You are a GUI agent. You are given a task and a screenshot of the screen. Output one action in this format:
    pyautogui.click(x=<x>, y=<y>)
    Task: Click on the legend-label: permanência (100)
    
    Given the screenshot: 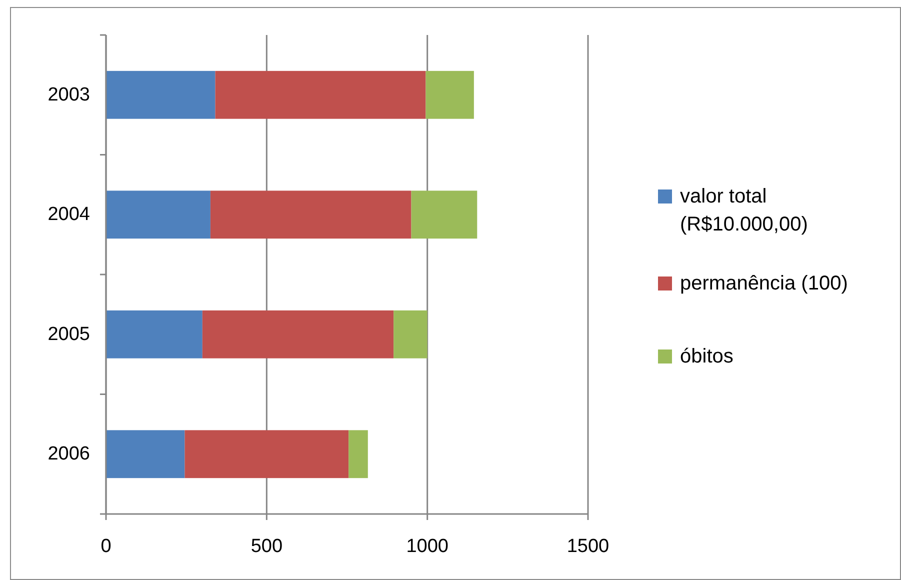 What is the action you would take?
    pyautogui.click(x=764, y=283)
    